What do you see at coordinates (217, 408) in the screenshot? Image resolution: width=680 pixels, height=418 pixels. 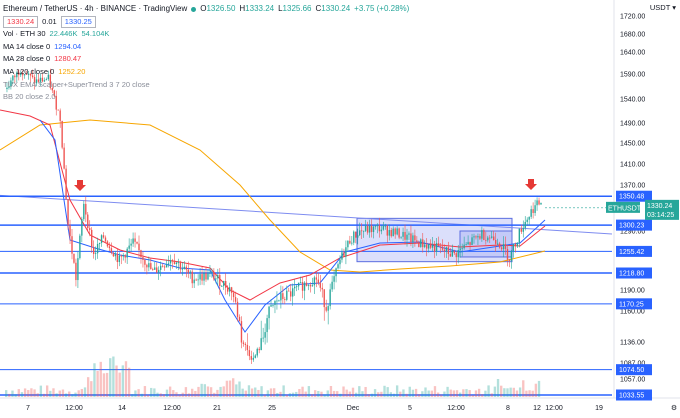 I see `time-tick-4: 21` at bounding box center [217, 408].